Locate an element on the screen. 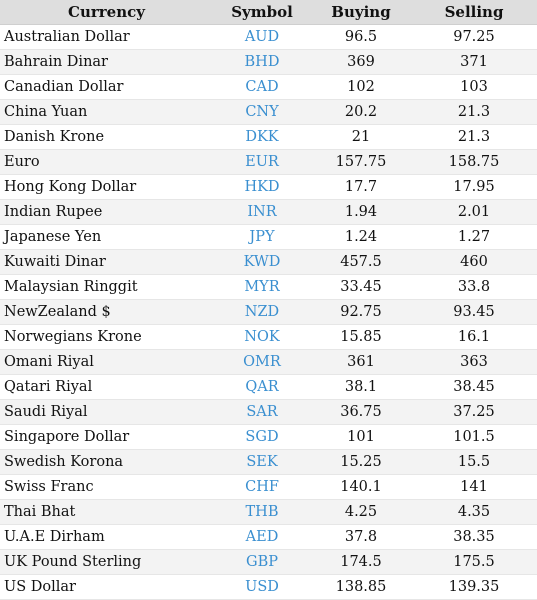 This screenshot has height=600, width=537. cell-symbol: KWD is located at coordinates (262, 262).